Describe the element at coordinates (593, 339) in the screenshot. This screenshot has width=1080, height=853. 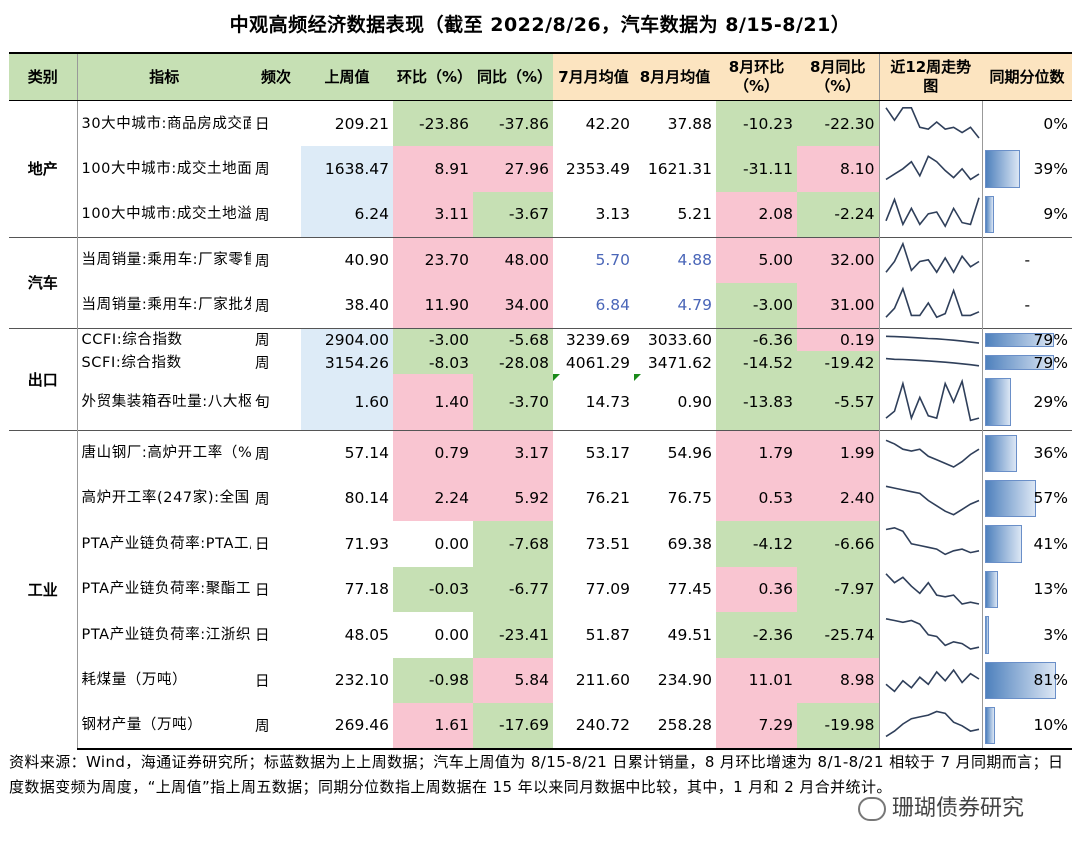
I see `july-avg-cell: 3239.69` at that location.